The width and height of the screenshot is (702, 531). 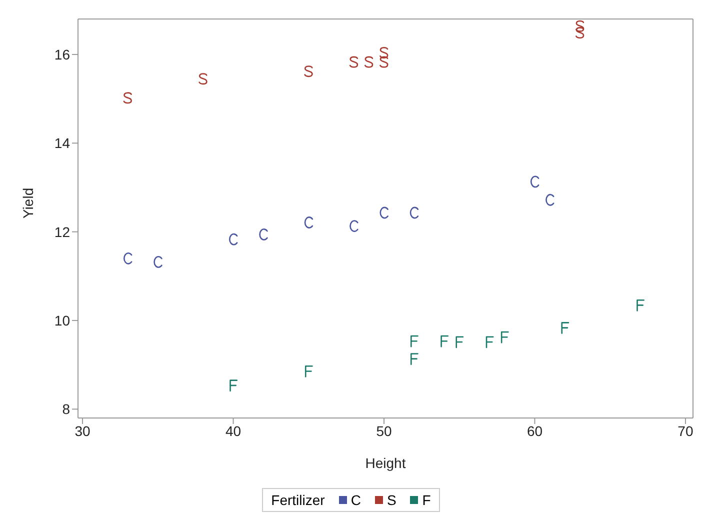 What do you see at coordinates (426, 500) in the screenshot?
I see `legend-label: F` at bounding box center [426, 500].